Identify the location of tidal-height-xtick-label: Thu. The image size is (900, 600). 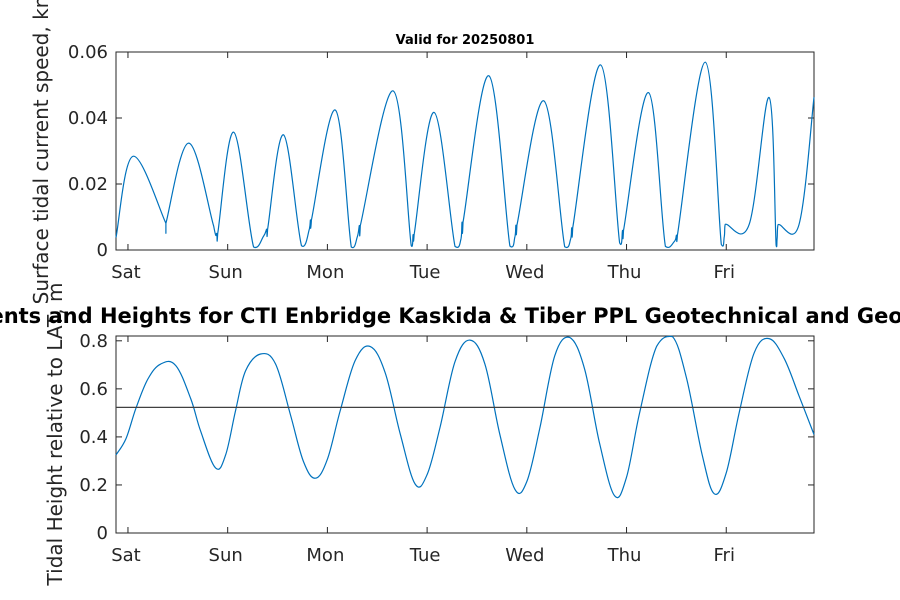
(624, 555).